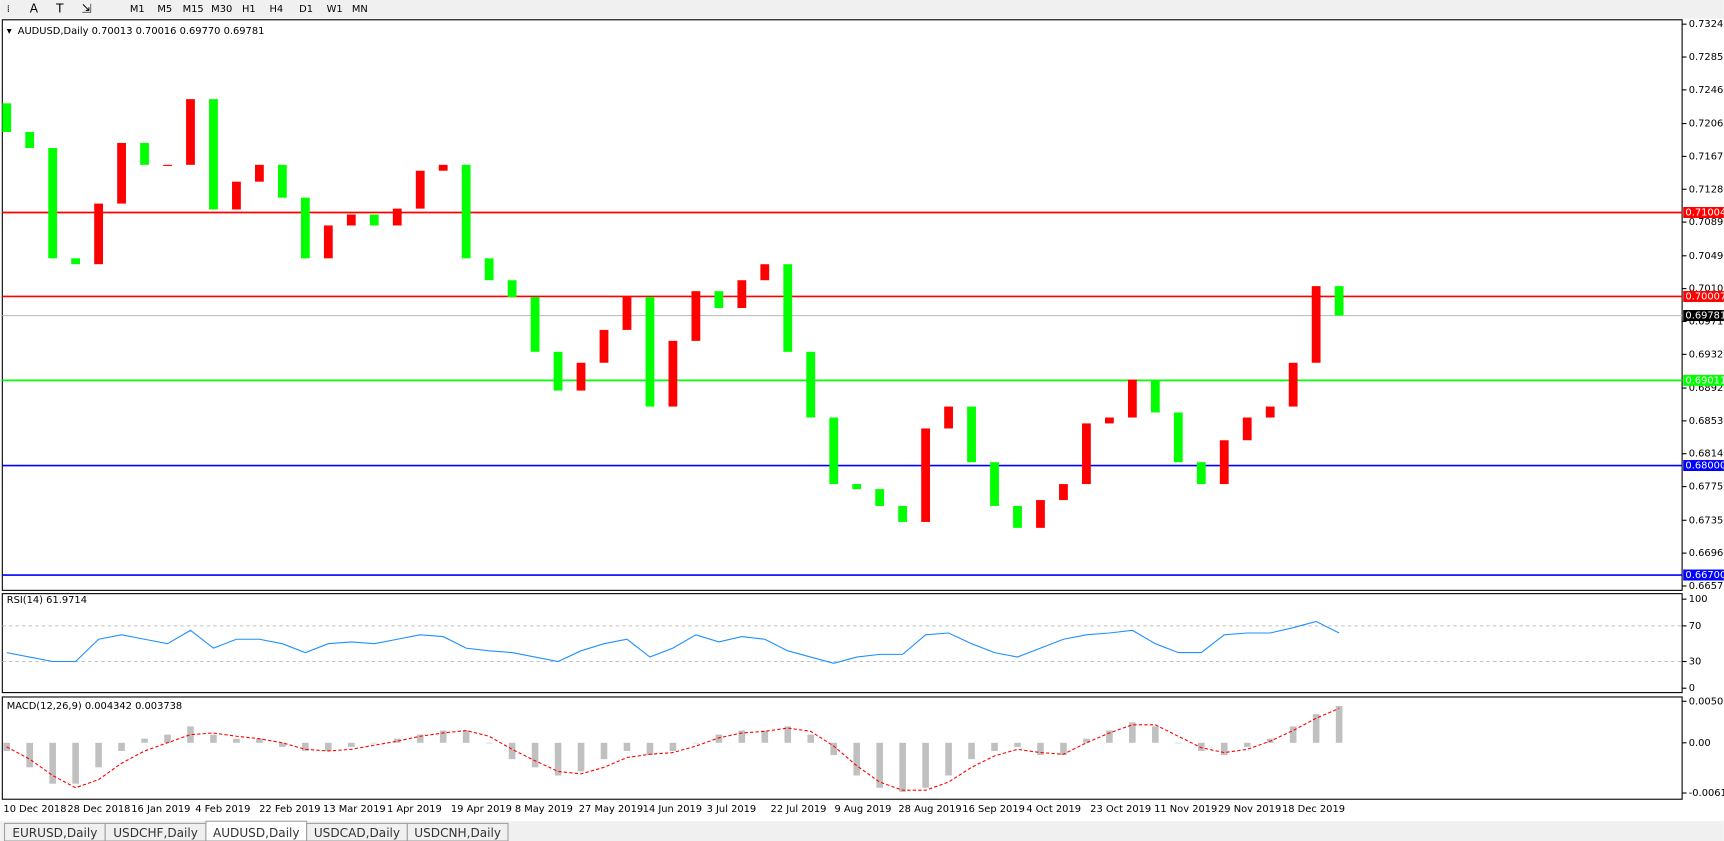 The image size is (1724, 841). Describe the element at coordinates (360, 9) in the screenshot. I see `timeframe-button: MN` at that location.